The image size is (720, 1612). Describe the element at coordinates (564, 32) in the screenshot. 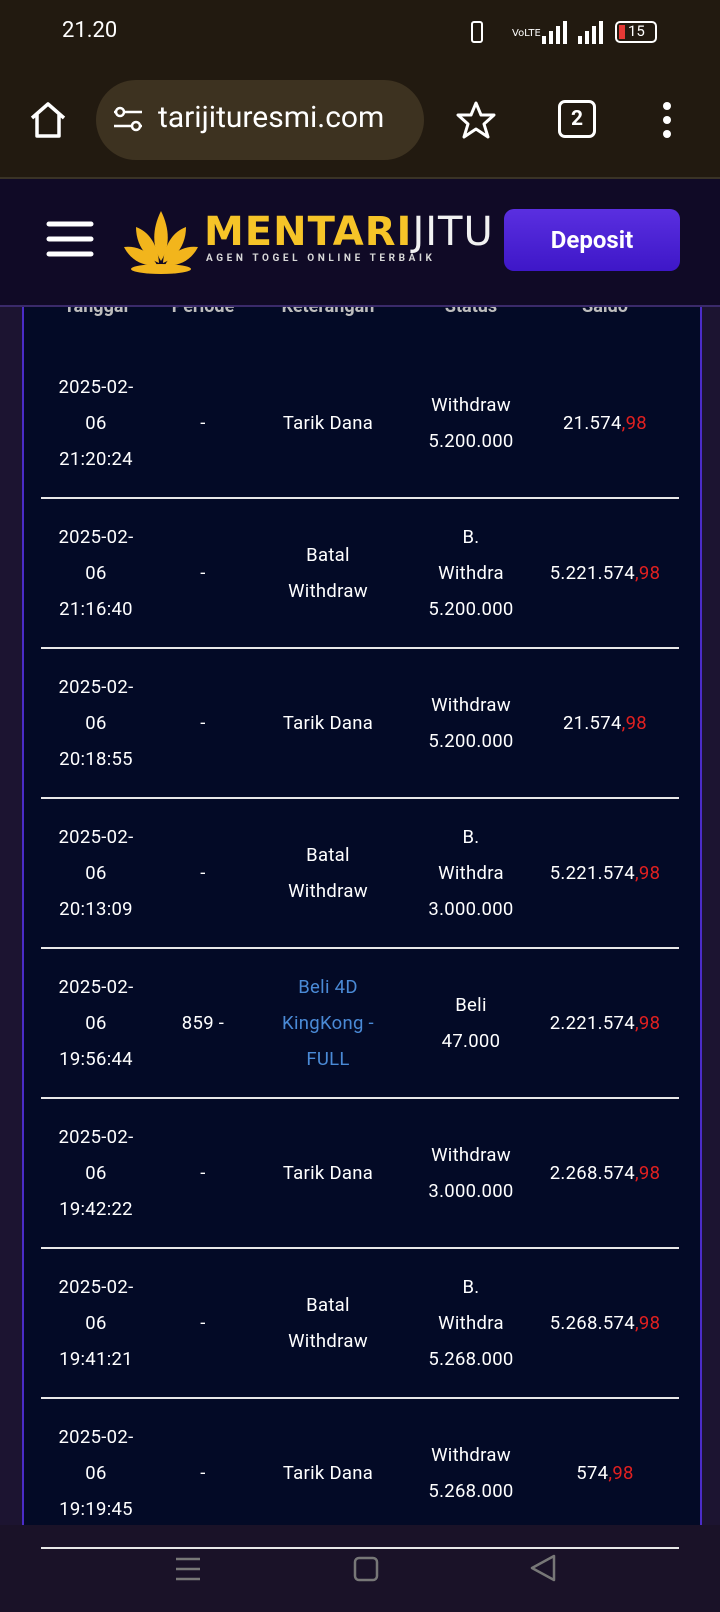

I see `status-icons: VoLTE` at that location.